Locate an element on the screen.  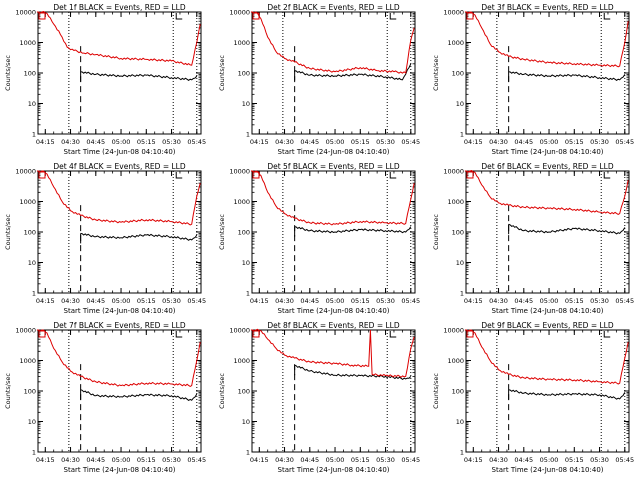
chart-title: Det 7f BLACK = Events, RED = LLD is located at coordinates (119, 325).